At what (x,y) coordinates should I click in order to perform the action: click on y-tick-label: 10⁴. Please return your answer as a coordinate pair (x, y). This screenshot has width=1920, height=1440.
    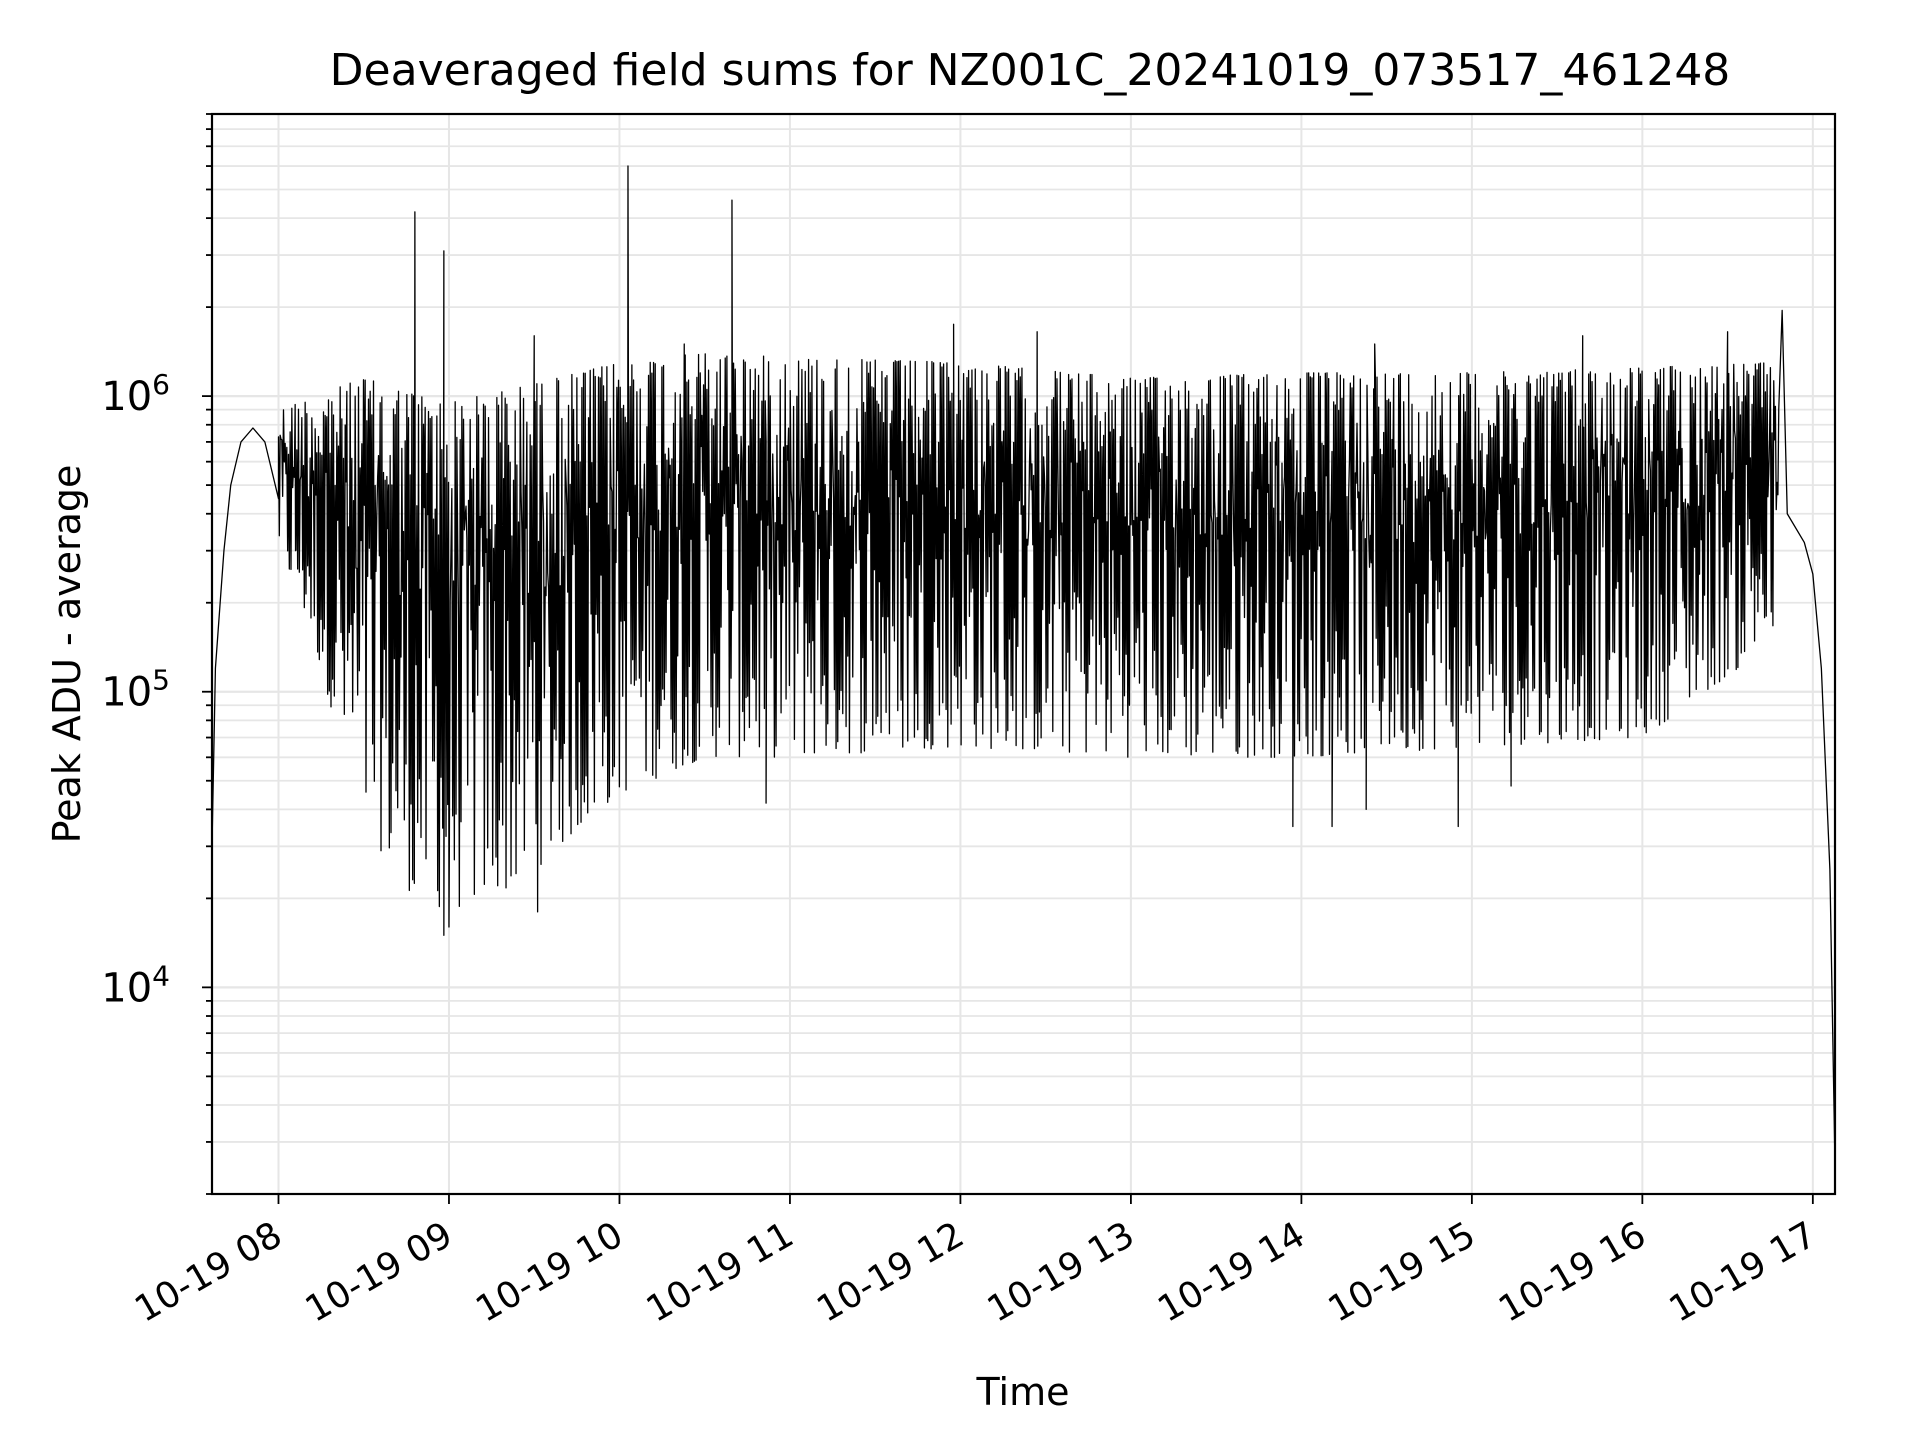
    Looking at the image, I should click on (135, 985).